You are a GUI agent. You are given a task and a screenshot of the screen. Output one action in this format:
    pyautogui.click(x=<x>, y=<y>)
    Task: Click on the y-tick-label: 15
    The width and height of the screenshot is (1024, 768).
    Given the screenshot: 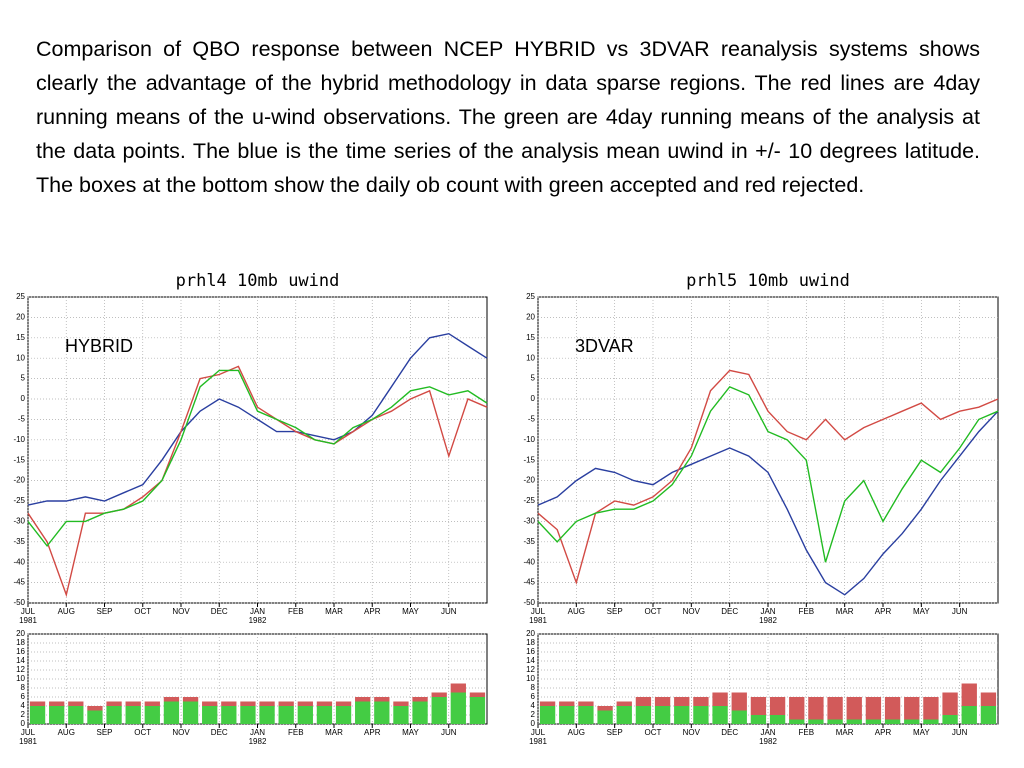 What is the action you would take?
    pyautogui.click(x=530, y=337)
    